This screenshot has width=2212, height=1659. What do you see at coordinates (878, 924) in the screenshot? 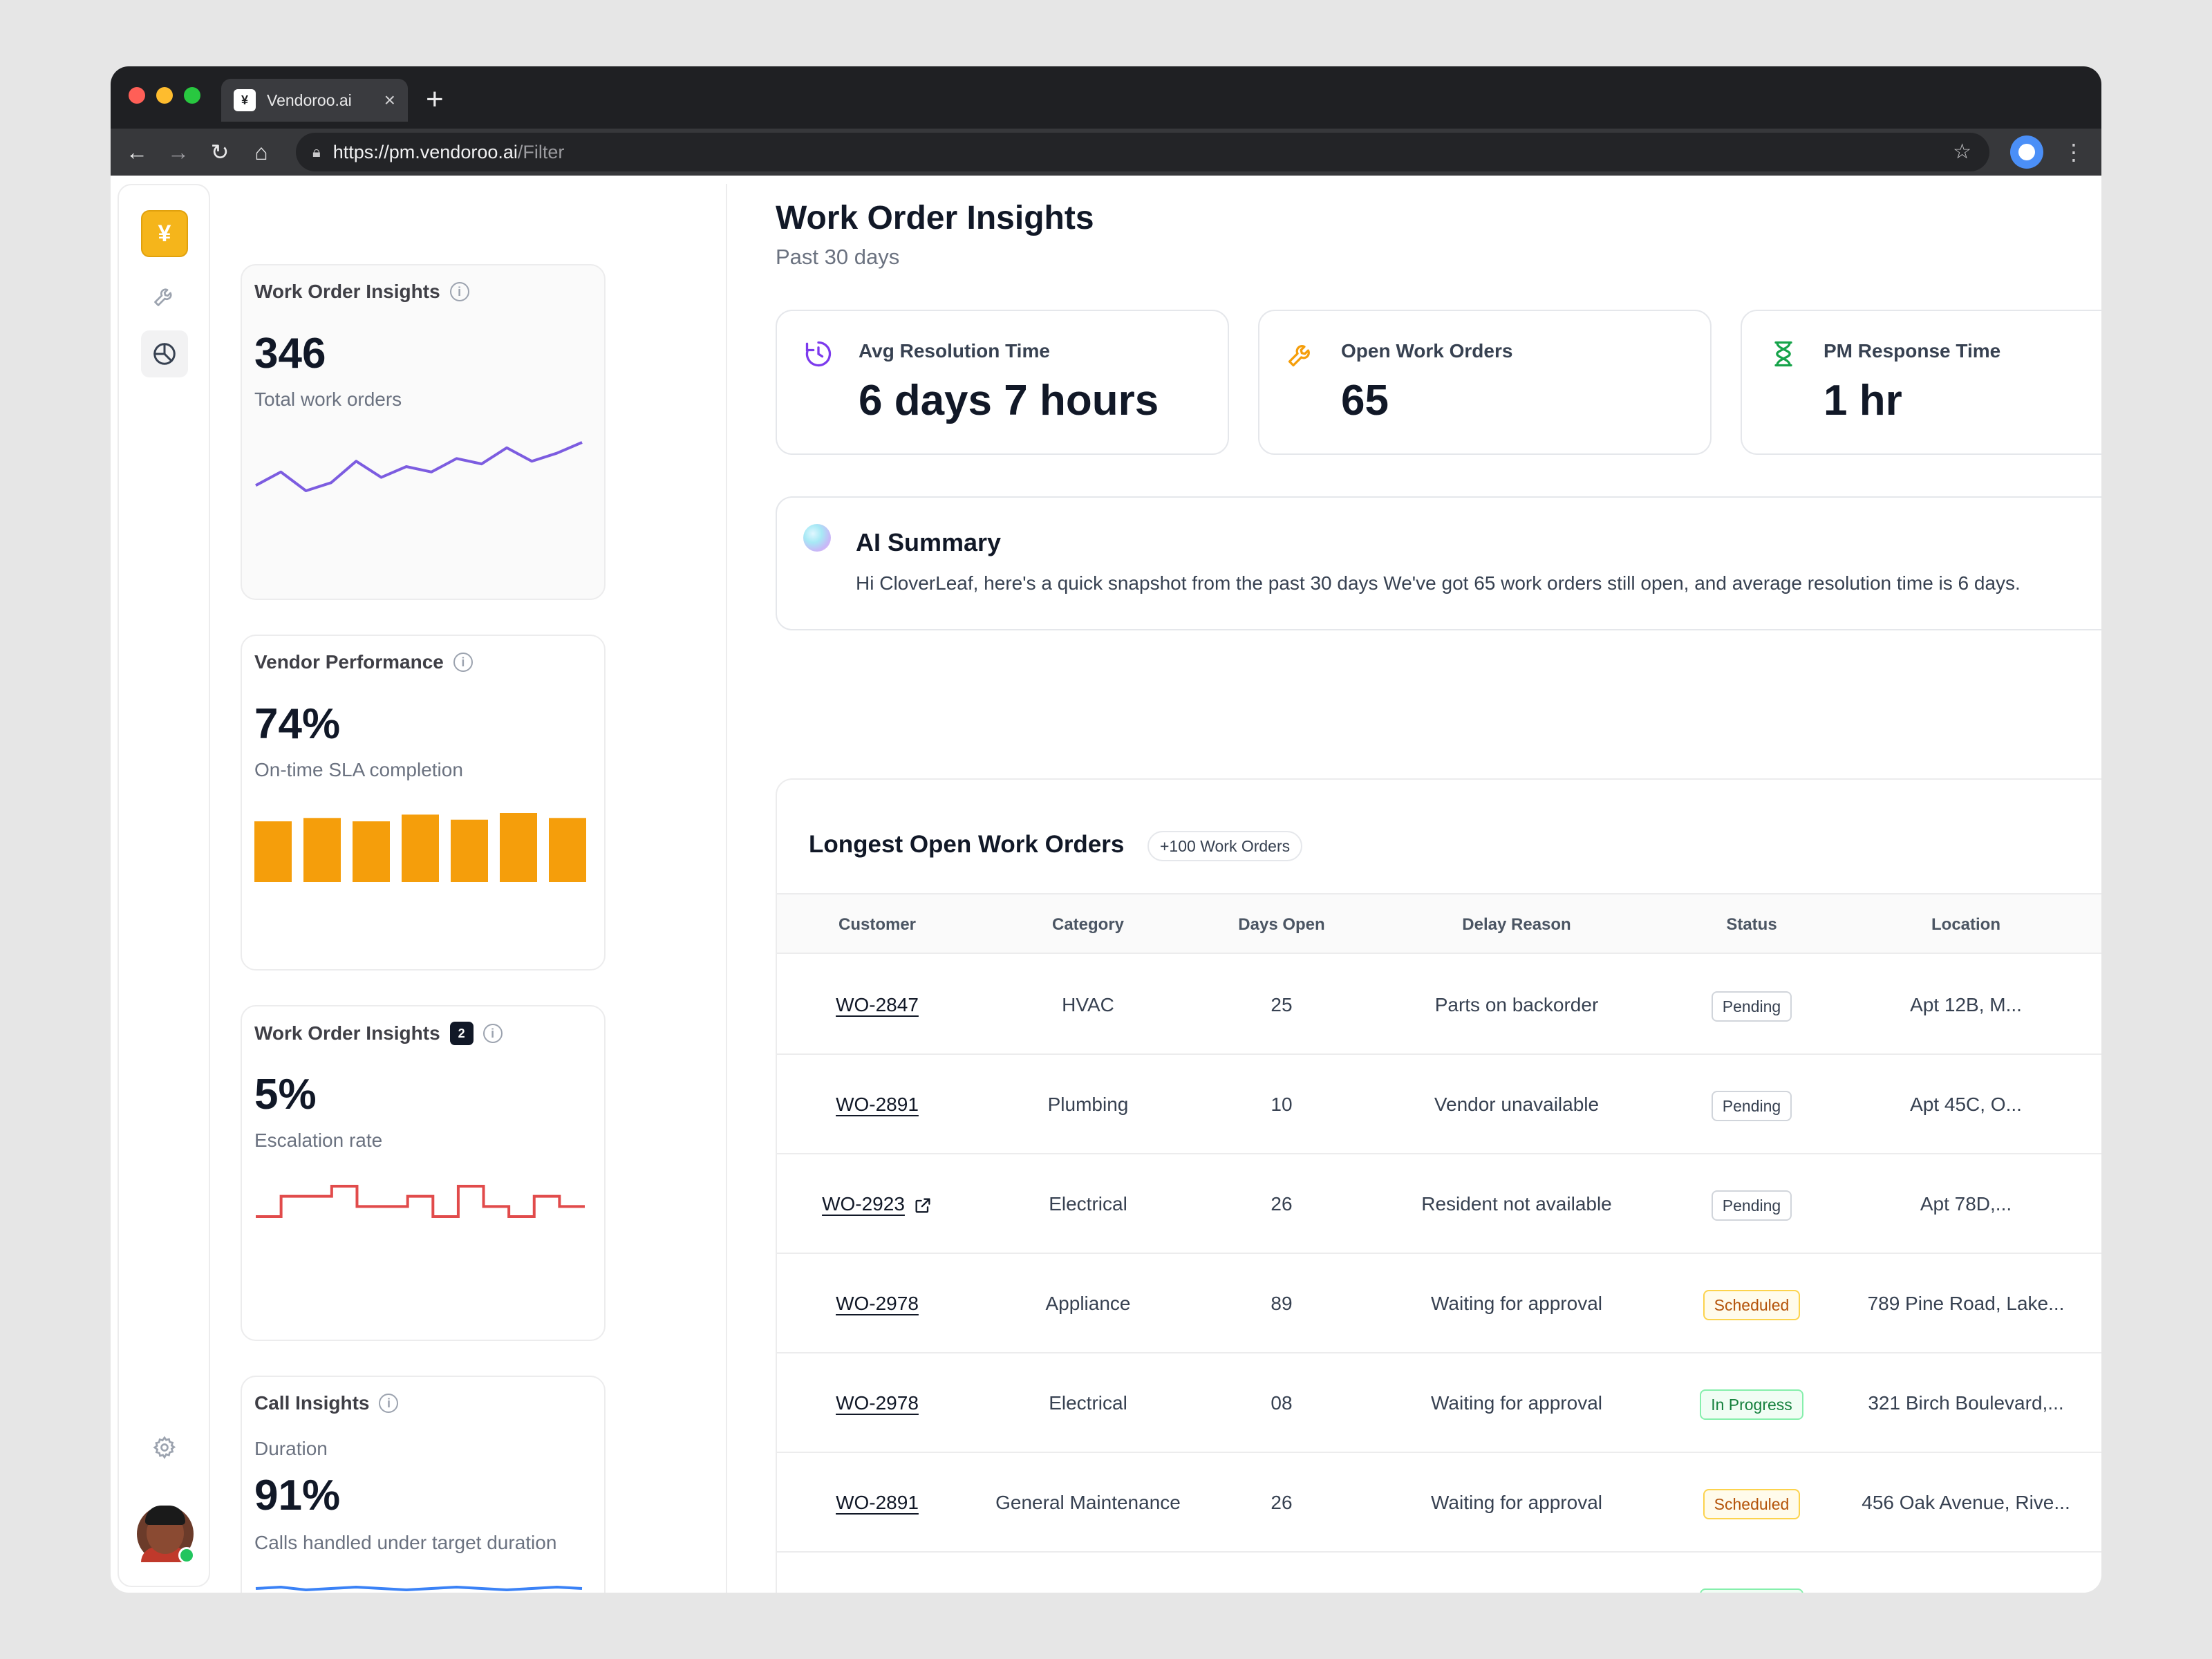
I see `column-header-customer: Customer` at bounding box center [878, 924].